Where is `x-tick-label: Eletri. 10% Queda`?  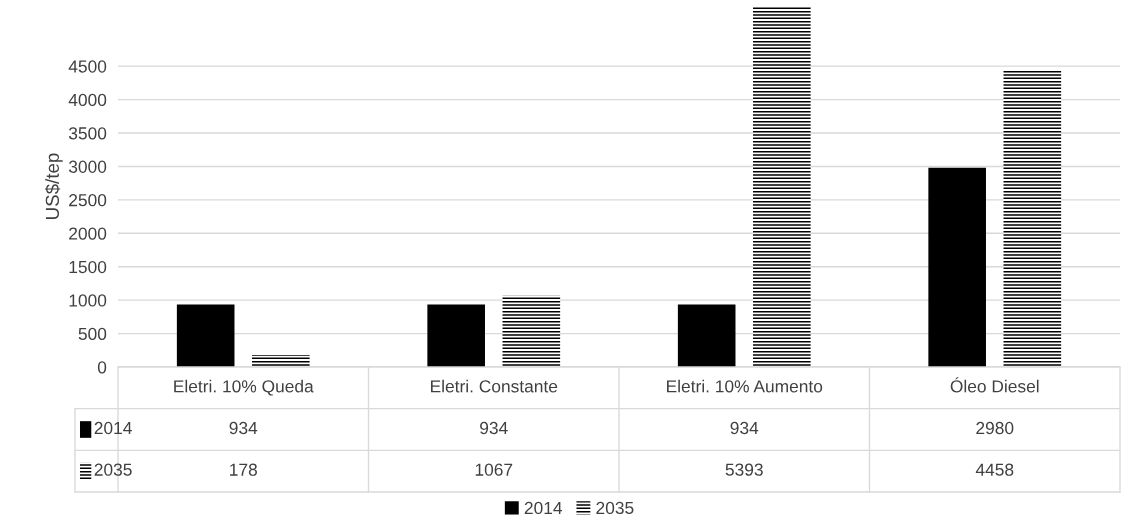
x-tick-label: Eletri. 10% Queda is located at coordinates (244, 387).